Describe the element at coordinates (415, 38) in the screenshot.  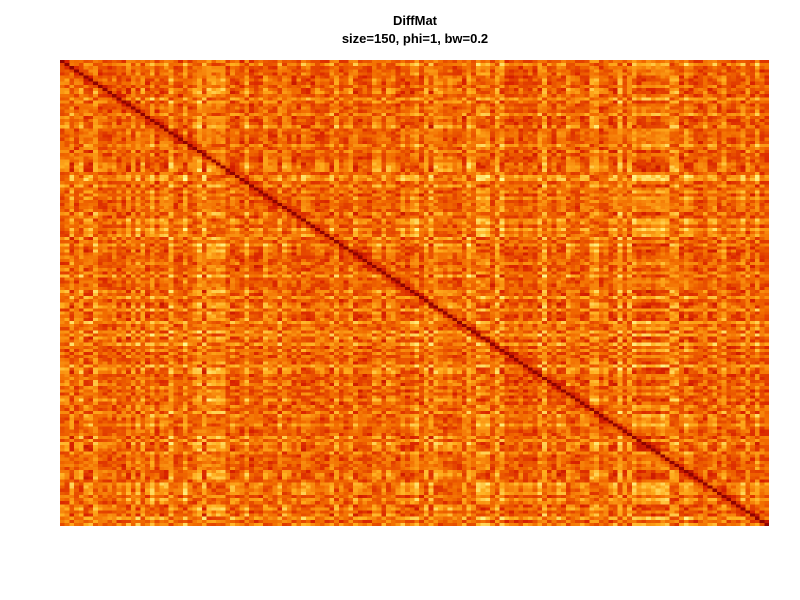
I see `chart-subtitle: size=150, phi=1, bw=0.2` at that location.